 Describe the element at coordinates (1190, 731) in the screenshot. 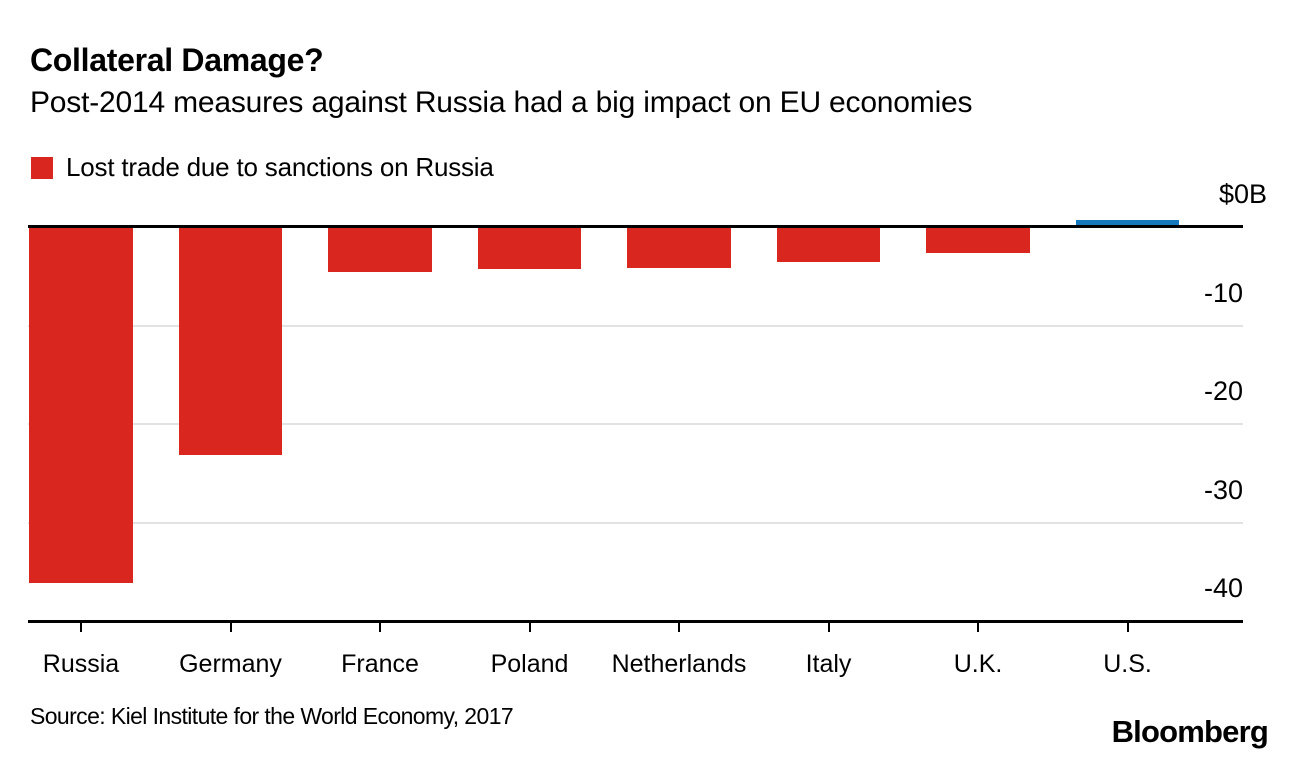

I see `bloomberg-logo: Bloomberg` at that location.